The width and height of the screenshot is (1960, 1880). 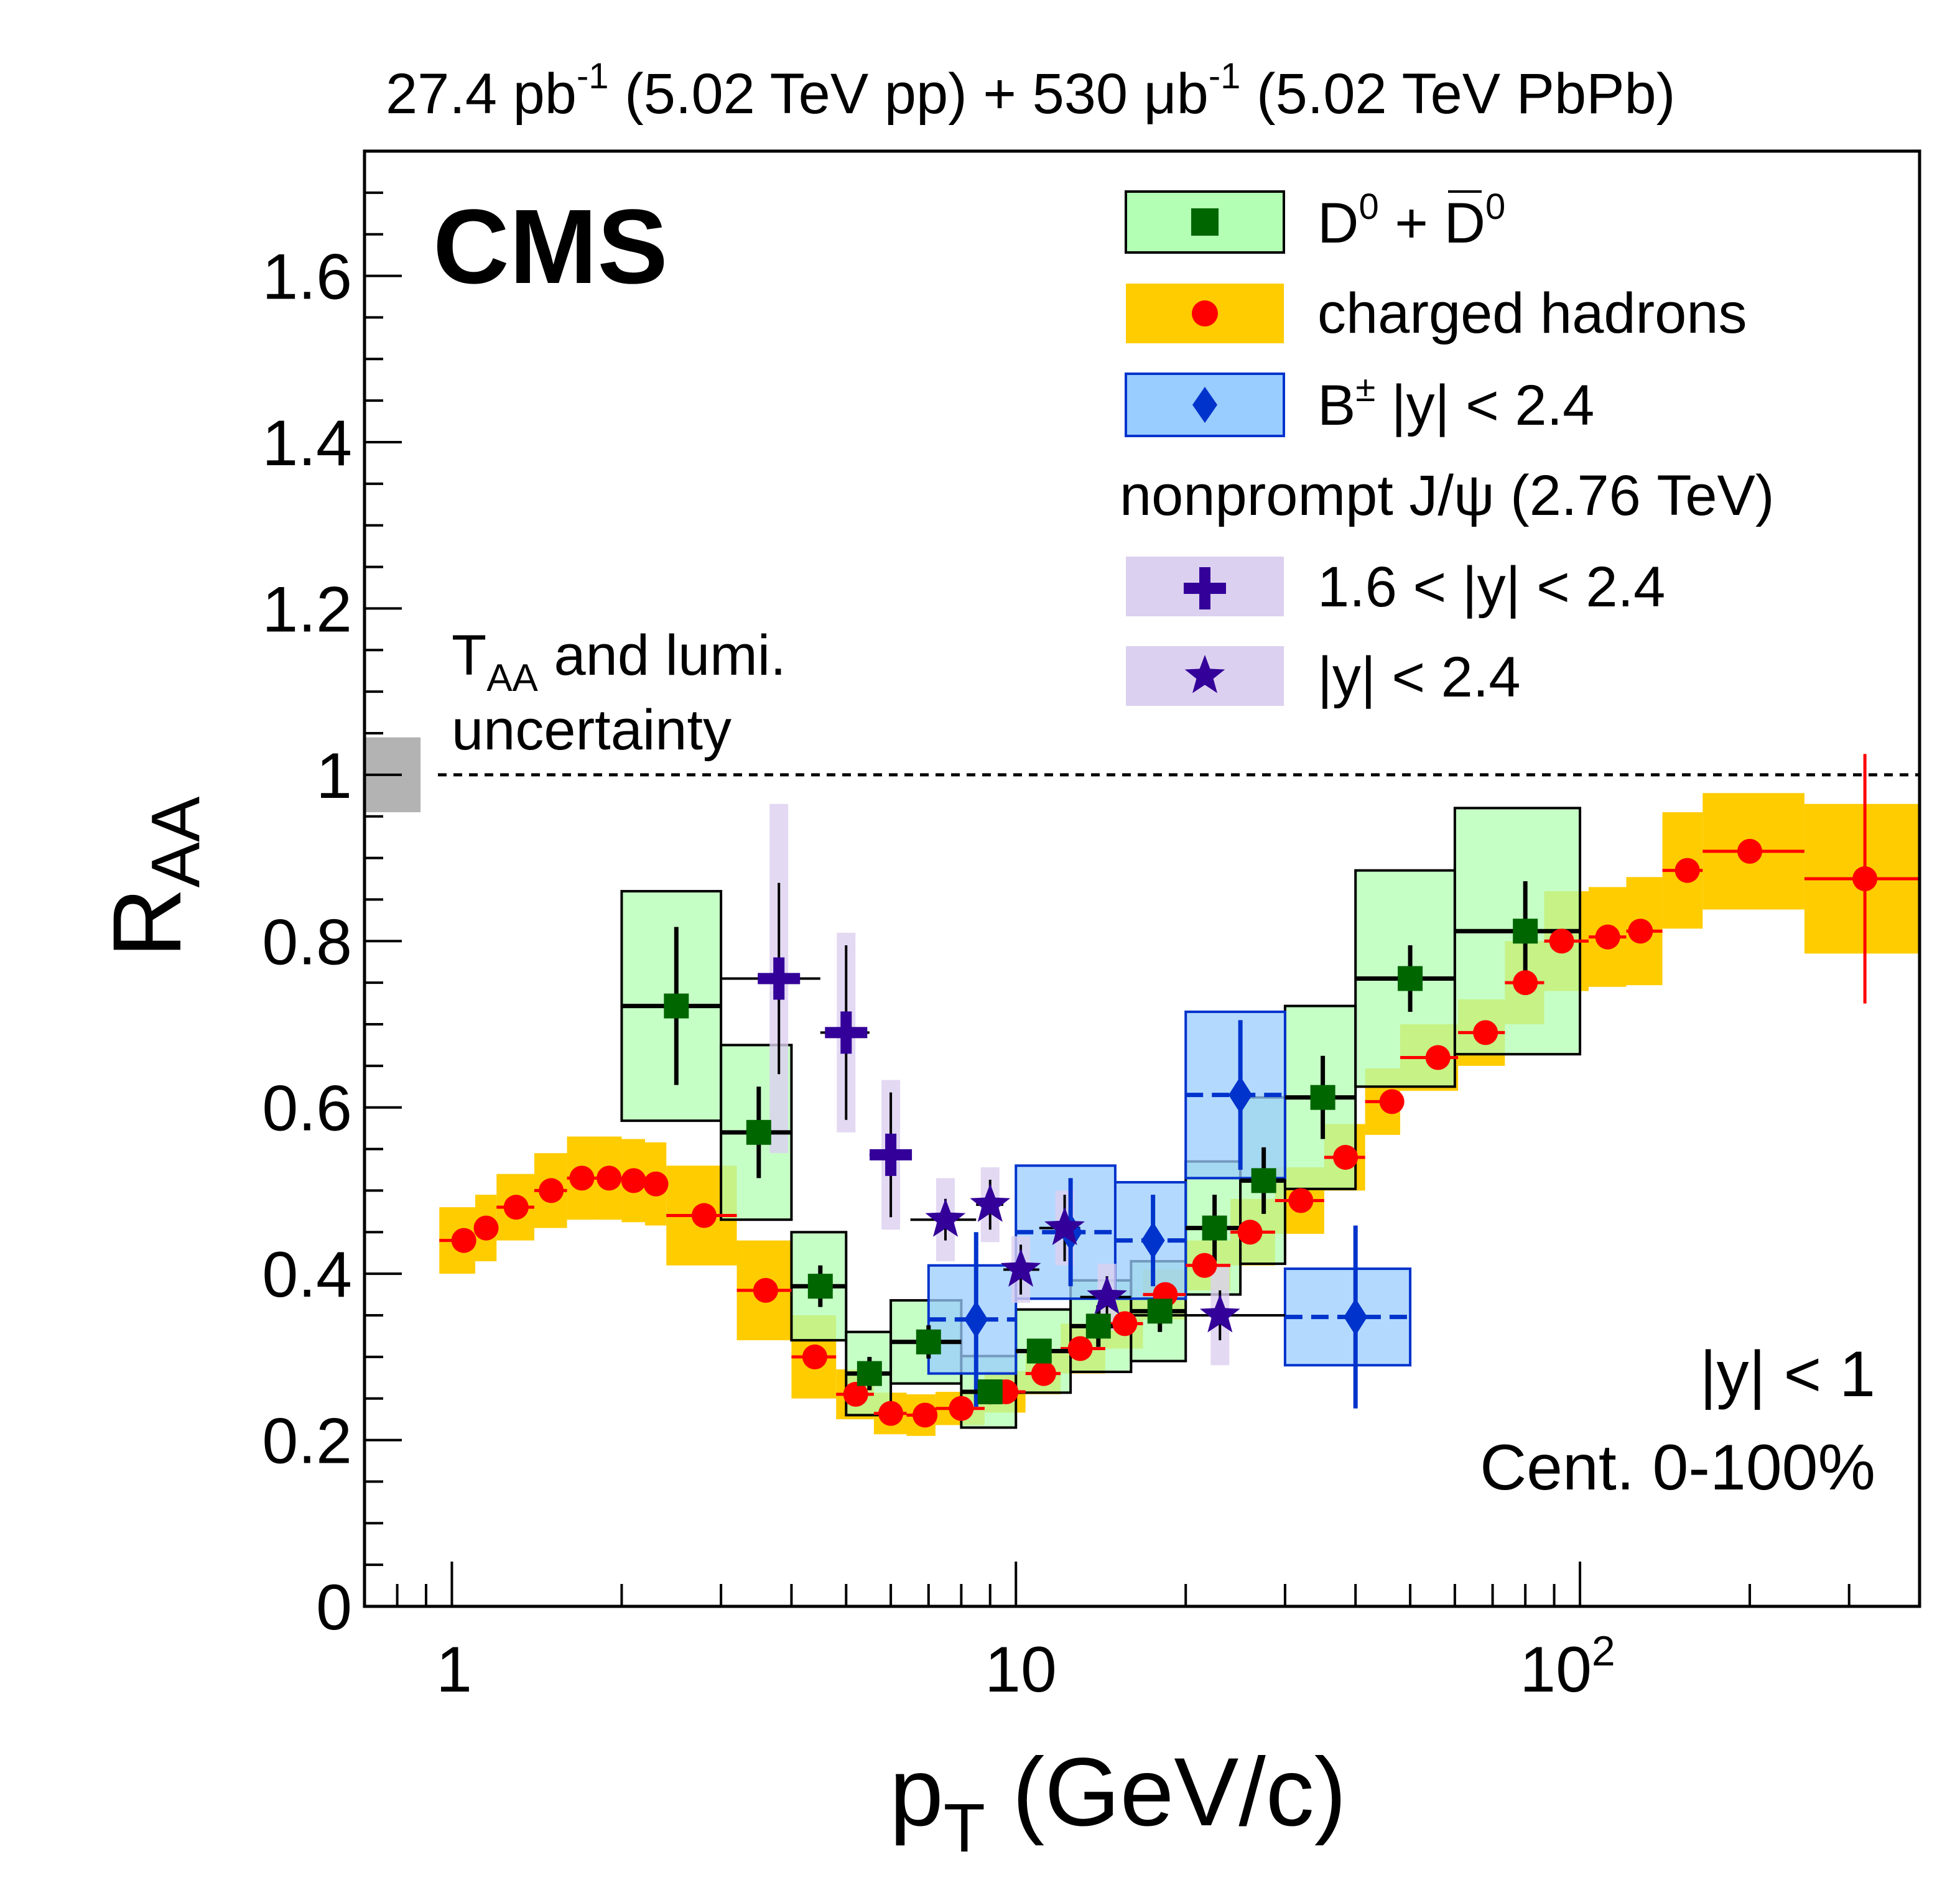 What do you see at coordinates (469, 655) in the screenshot?
I see `taa-t: T` at bounding box center [469, 655].